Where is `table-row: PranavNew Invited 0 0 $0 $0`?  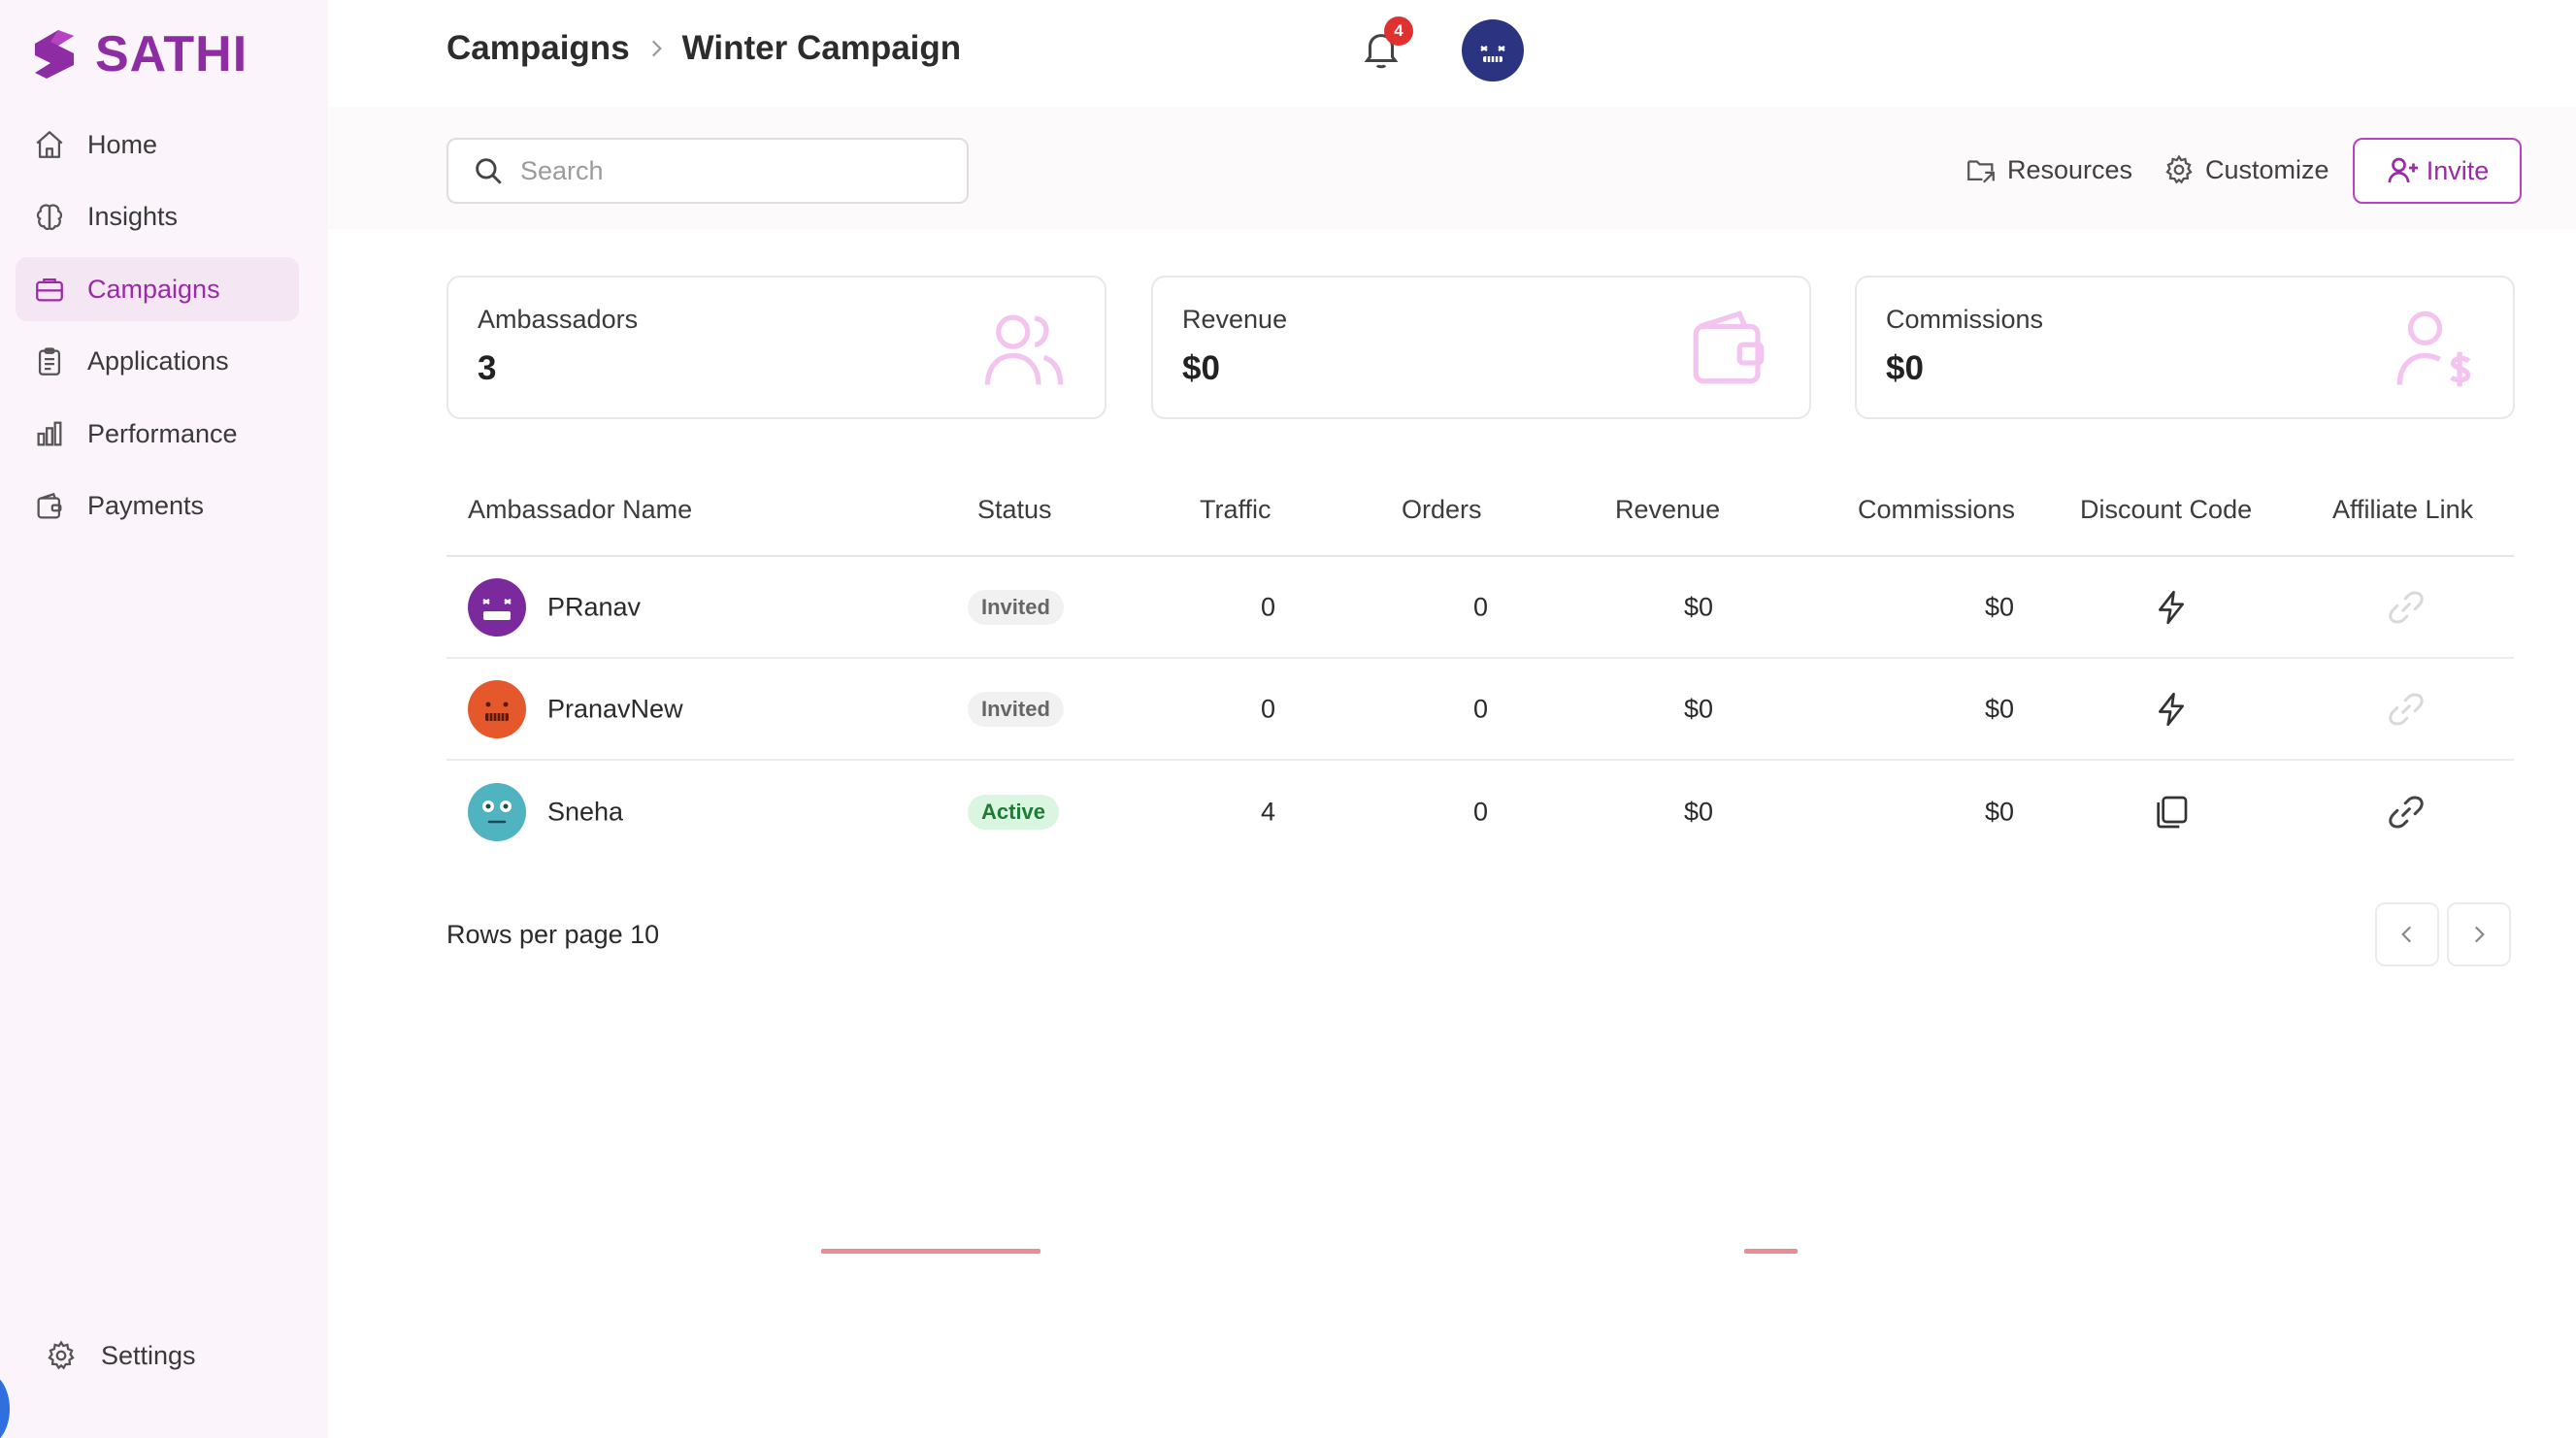
table-row: PranavNew Invited 0 0 $0 $0 is located at coordinates (1480, 710).